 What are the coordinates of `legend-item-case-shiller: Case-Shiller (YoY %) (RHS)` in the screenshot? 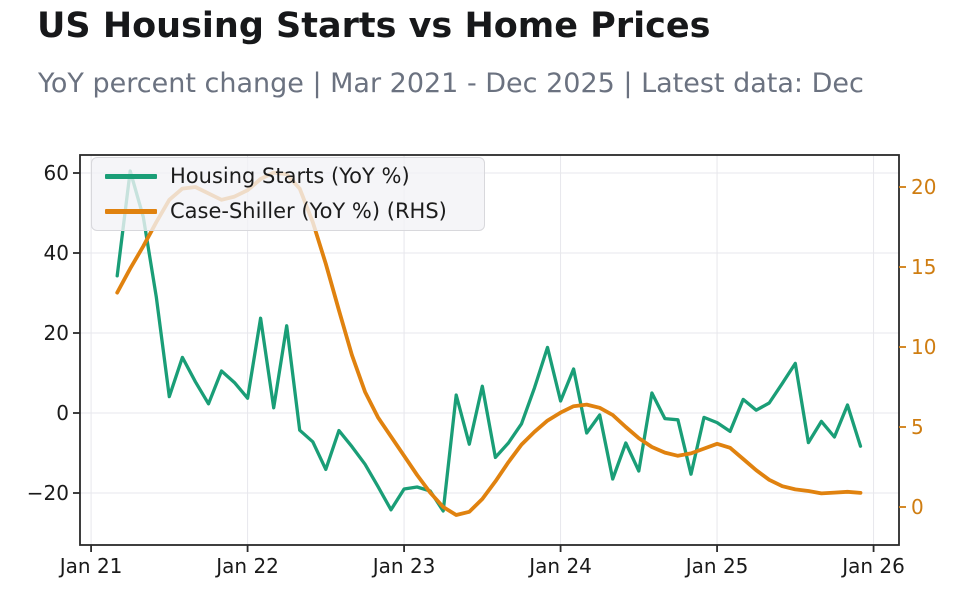 It's located at (294, 212).